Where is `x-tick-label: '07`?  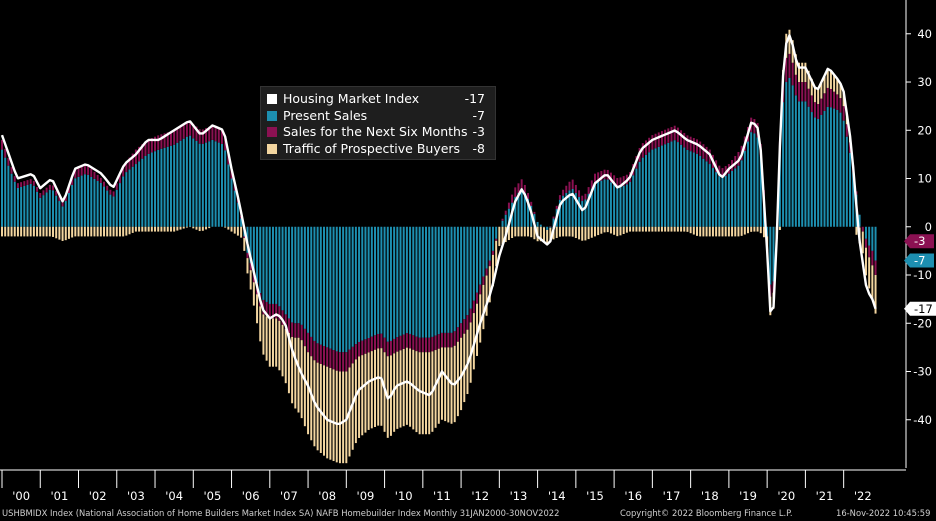 x-tick-label: '07 is located at coordinates (289, 496).